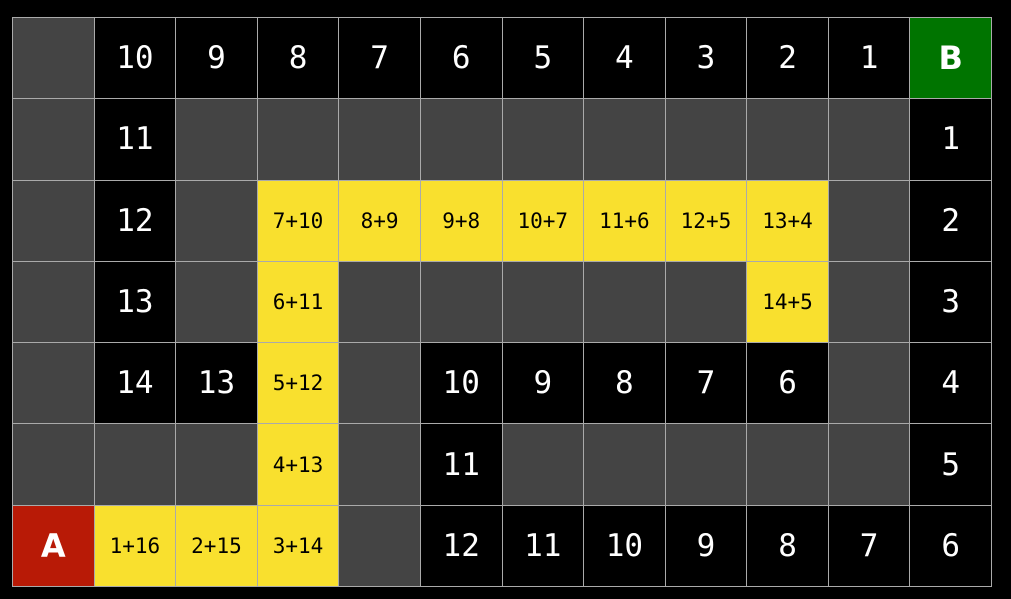 Image resolution: width=1011 pixels, height=599 pixels. Describe the element at coordinates (788, 302) in the screenshot. I see `path-cell: 14+5` at that location.